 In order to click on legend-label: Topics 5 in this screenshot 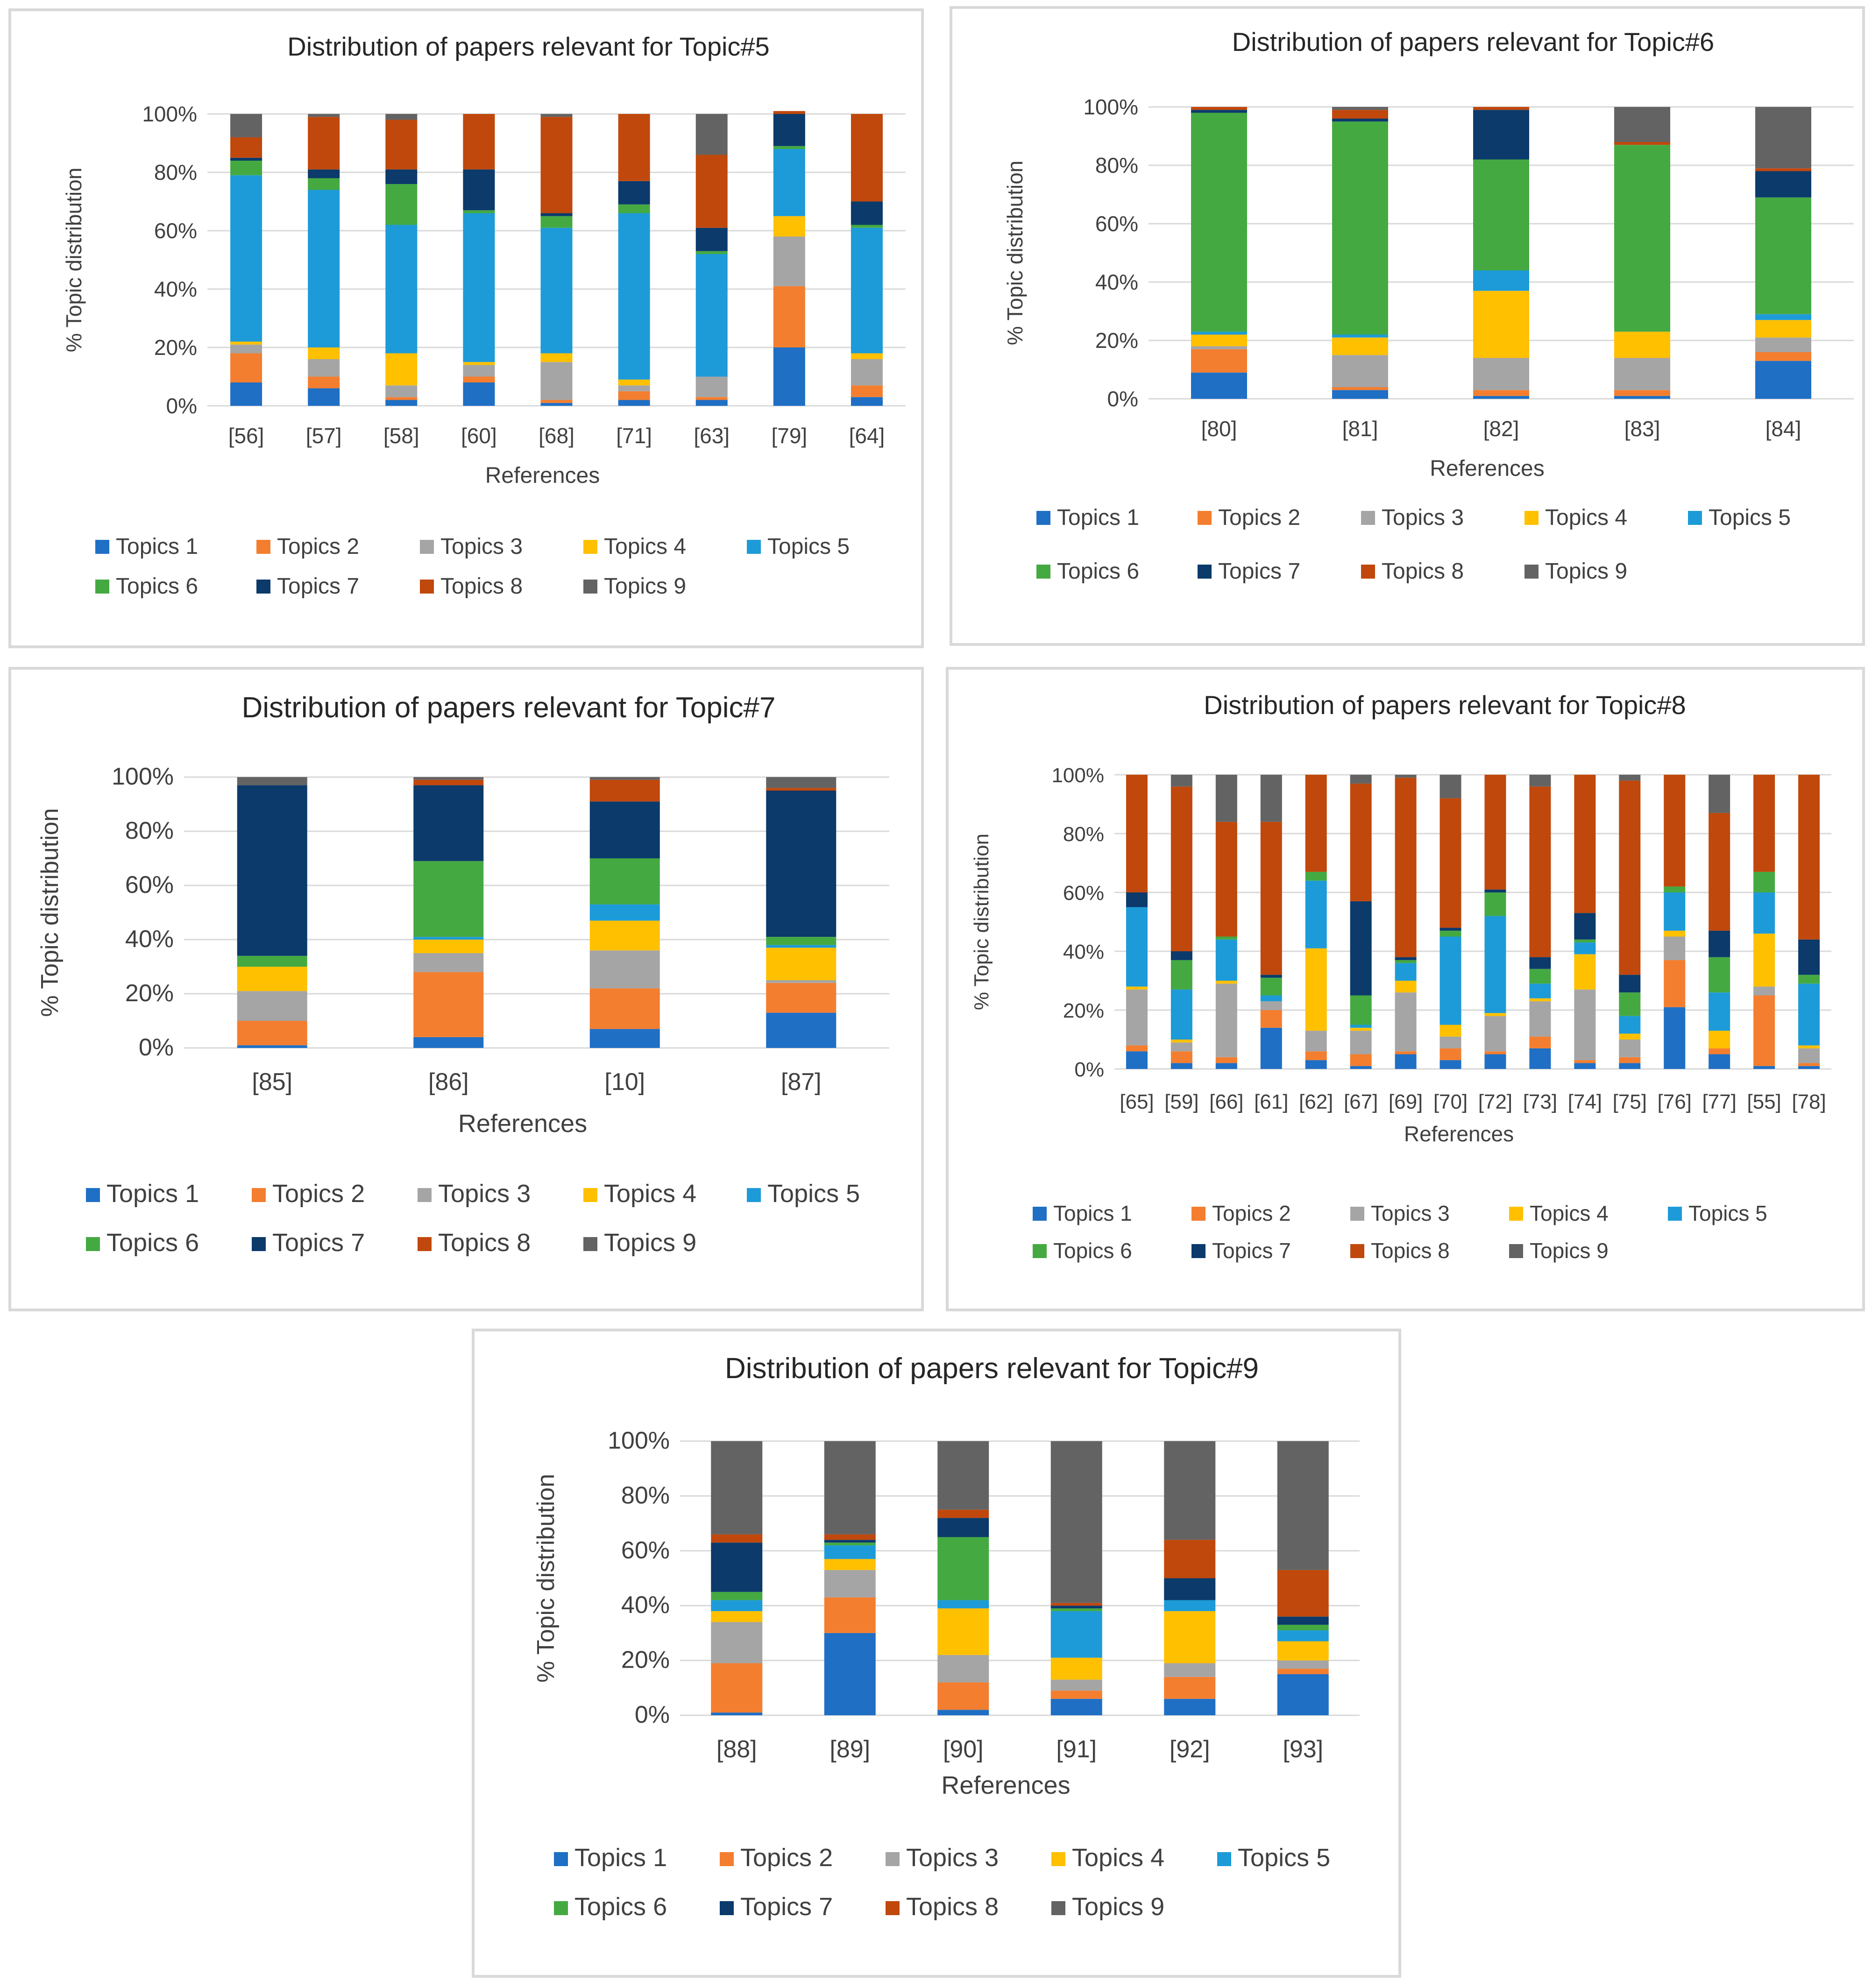, I will do `click(808, 546)`.